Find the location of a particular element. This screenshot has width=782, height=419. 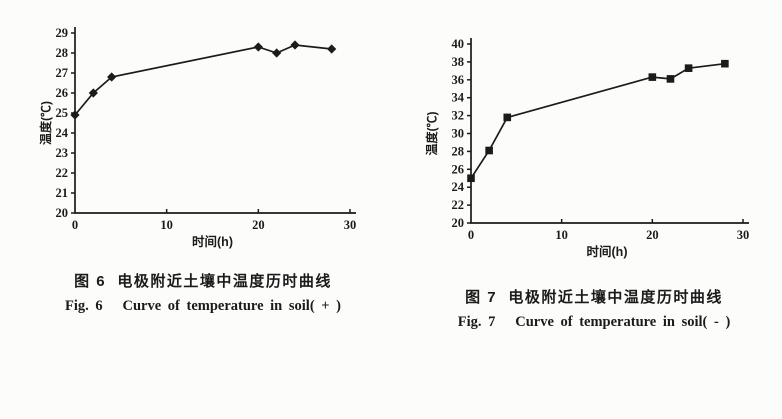

y-tick-label: 25 is located at coordinates (62, 113).